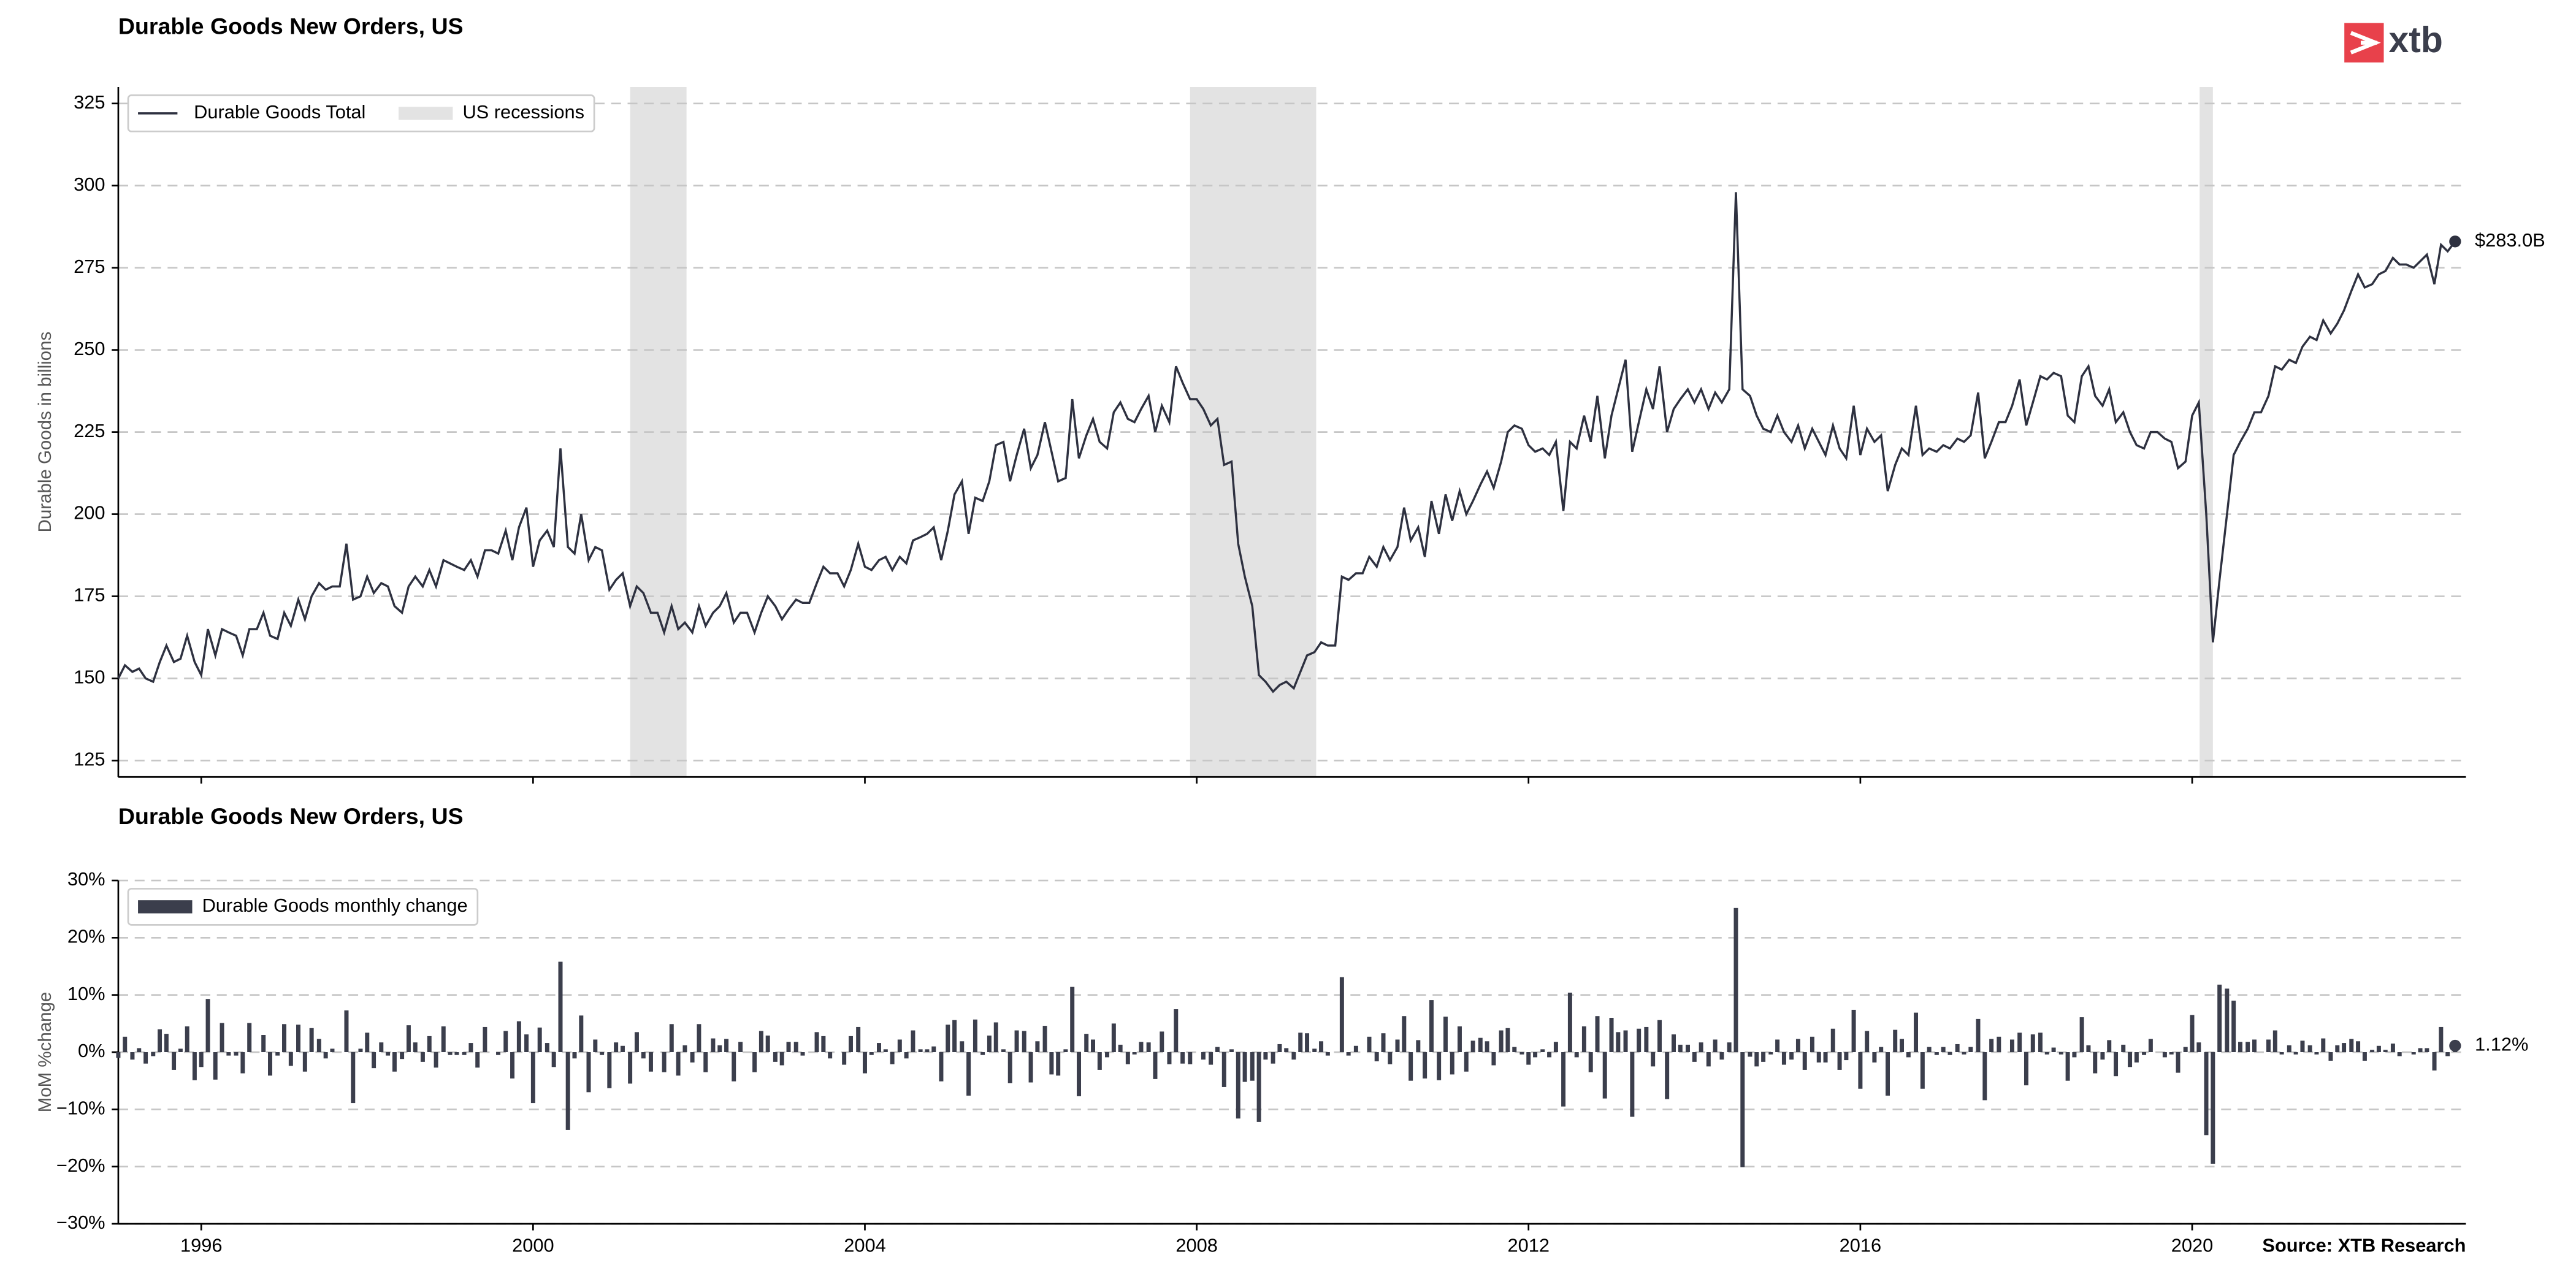  Describe the element at coordinates (279, 112) in the screenshot. I see `legend-label: Durable Goods Total` at that location.